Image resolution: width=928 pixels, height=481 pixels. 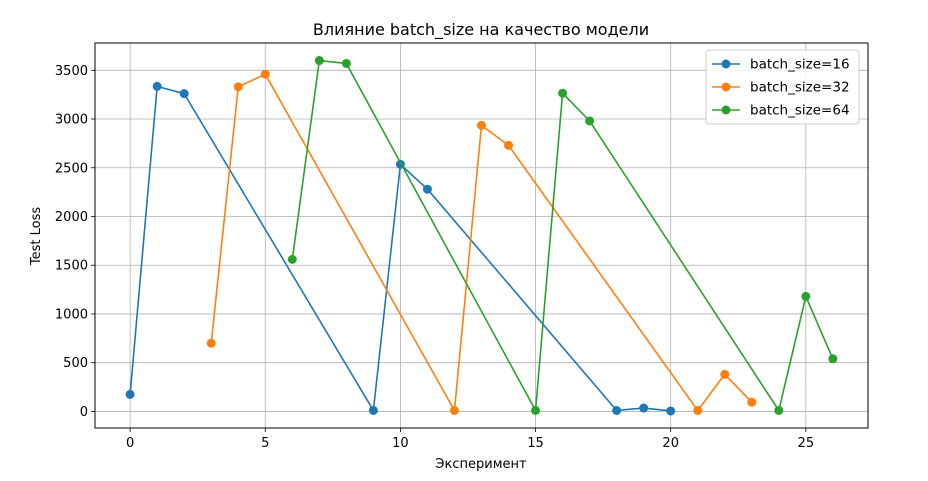 What do you see at coordinates (800, 111) in the screenshot?
I see `legend-label: batch_size=64` at bounding box center [800, 111].